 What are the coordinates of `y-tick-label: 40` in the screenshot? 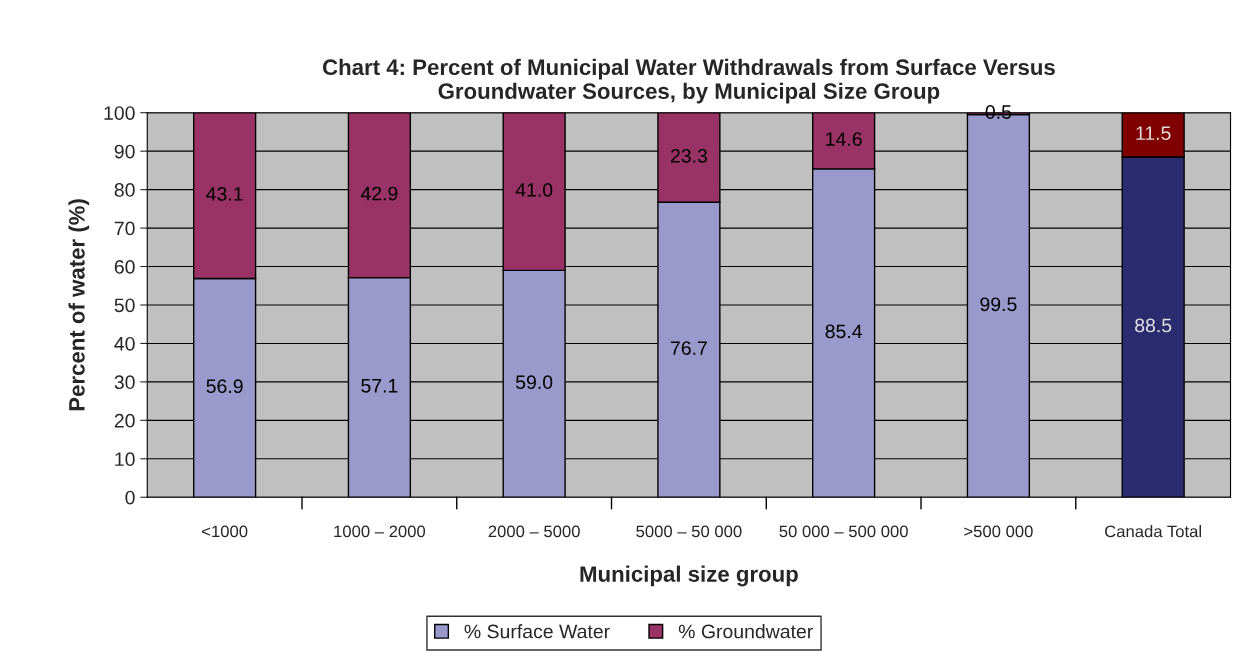 It's located at (124, 343).